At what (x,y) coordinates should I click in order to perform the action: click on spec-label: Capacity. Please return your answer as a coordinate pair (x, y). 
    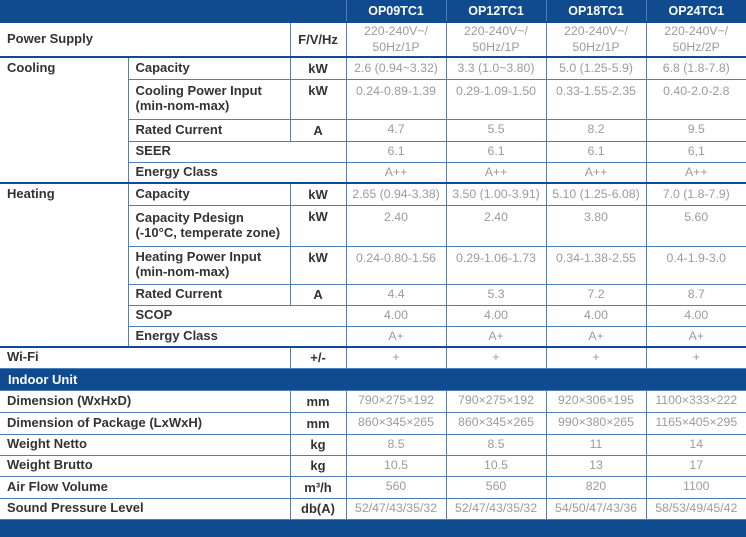
    Looking at the image, I should click on (209, 194).